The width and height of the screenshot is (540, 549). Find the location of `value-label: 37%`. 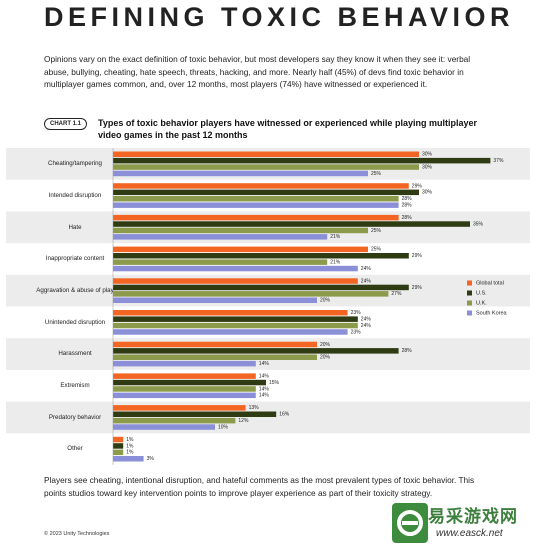

value-label: 37% is located at coordinates (498, 161).